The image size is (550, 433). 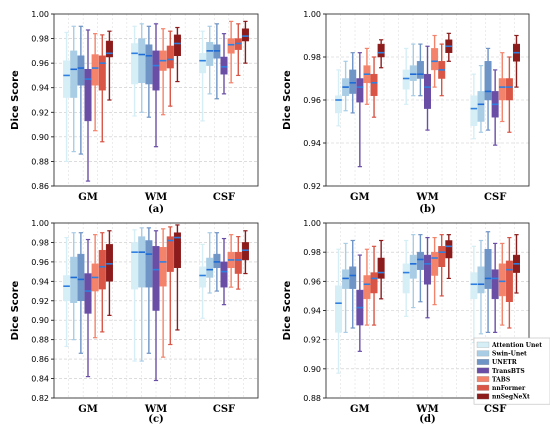 I want to click on axes-frame, so click(x=427, y=100).